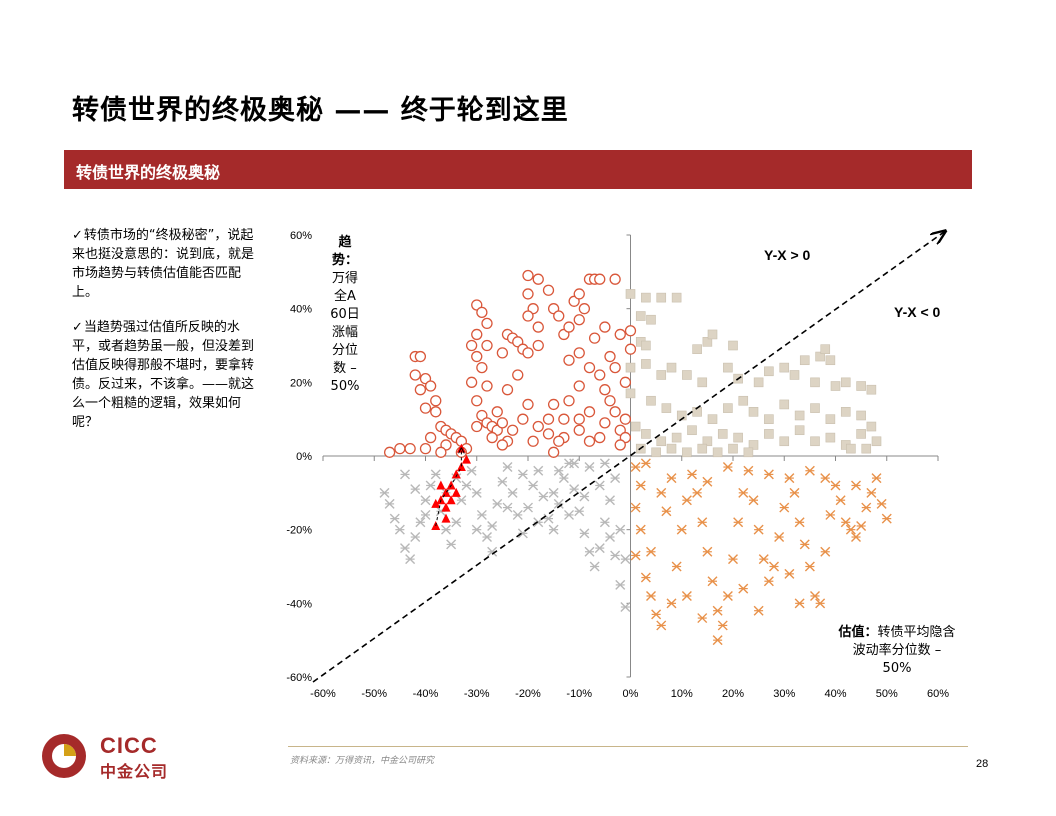  I want to click on checkmark-icon: ✓, so click(77, 327).